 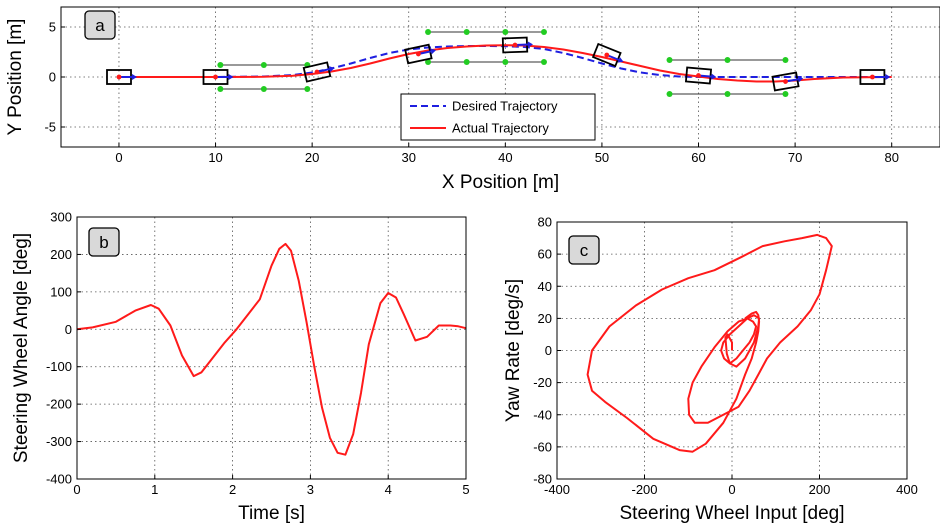 I want to click on actual-trajectory-line, so click(x=505, y=63).